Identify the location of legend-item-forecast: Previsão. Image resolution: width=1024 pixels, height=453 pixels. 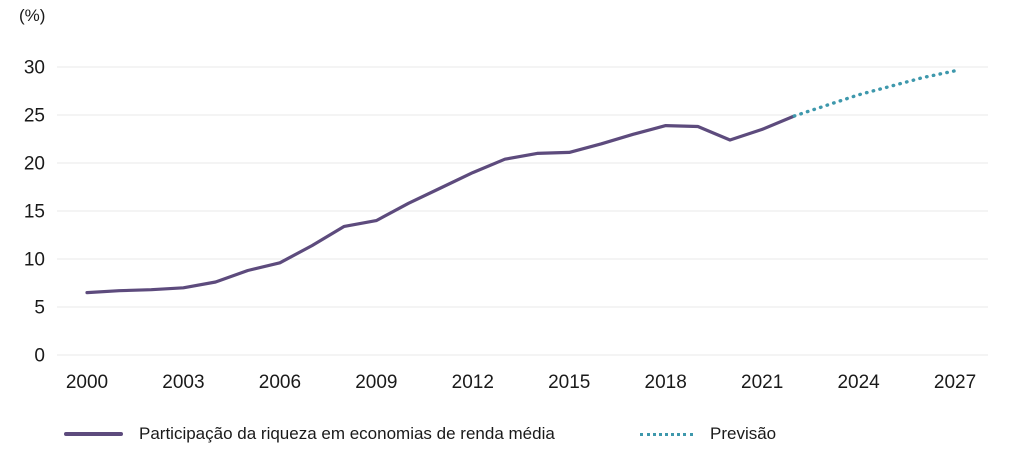
(708, 434).